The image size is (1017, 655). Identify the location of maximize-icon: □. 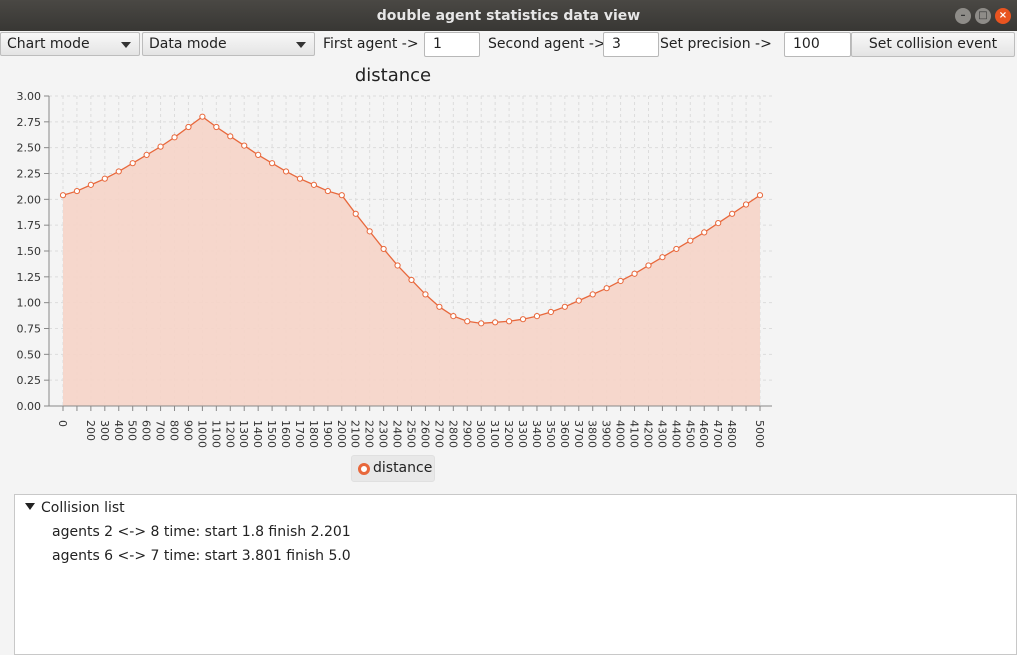
(983, 16).